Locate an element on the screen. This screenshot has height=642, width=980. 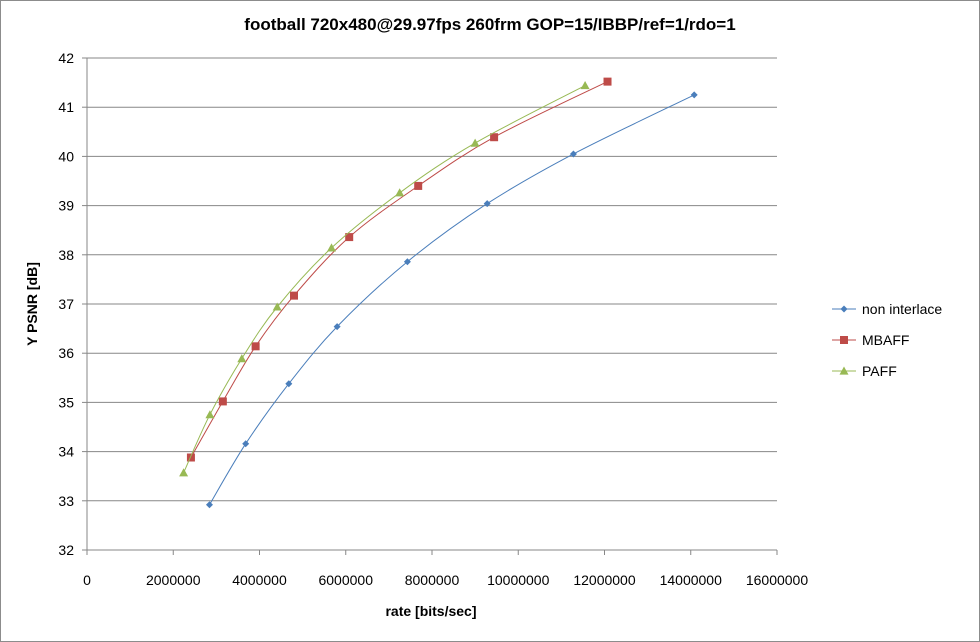
legend-item-paff: PAFF is located at coordinates (864, 371).